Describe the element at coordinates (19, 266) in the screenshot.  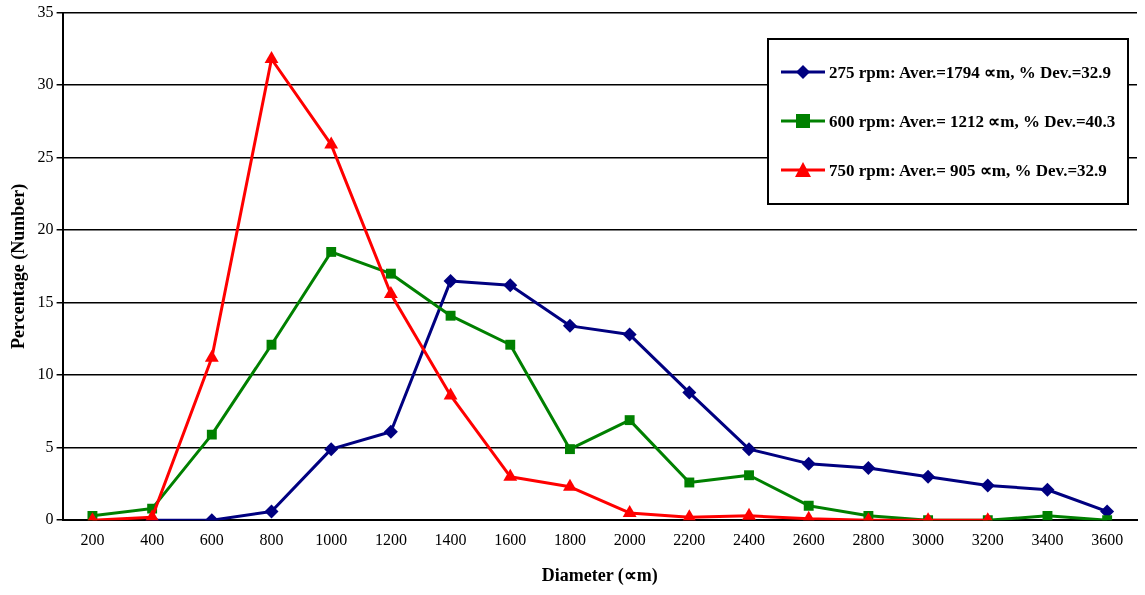
I see `y-axis-title: Percentage (Number)` at that location.